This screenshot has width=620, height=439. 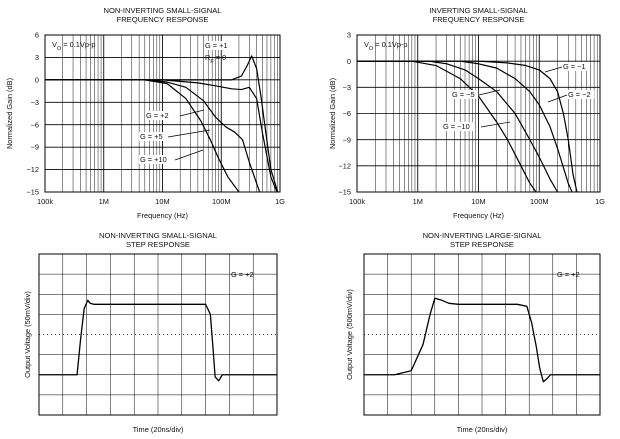 What do you see at coordinates (349, 334) in the screenshot?
I see `y-axis-label: Output Voltage (500mV/div)` at bounding box center [349, 334].